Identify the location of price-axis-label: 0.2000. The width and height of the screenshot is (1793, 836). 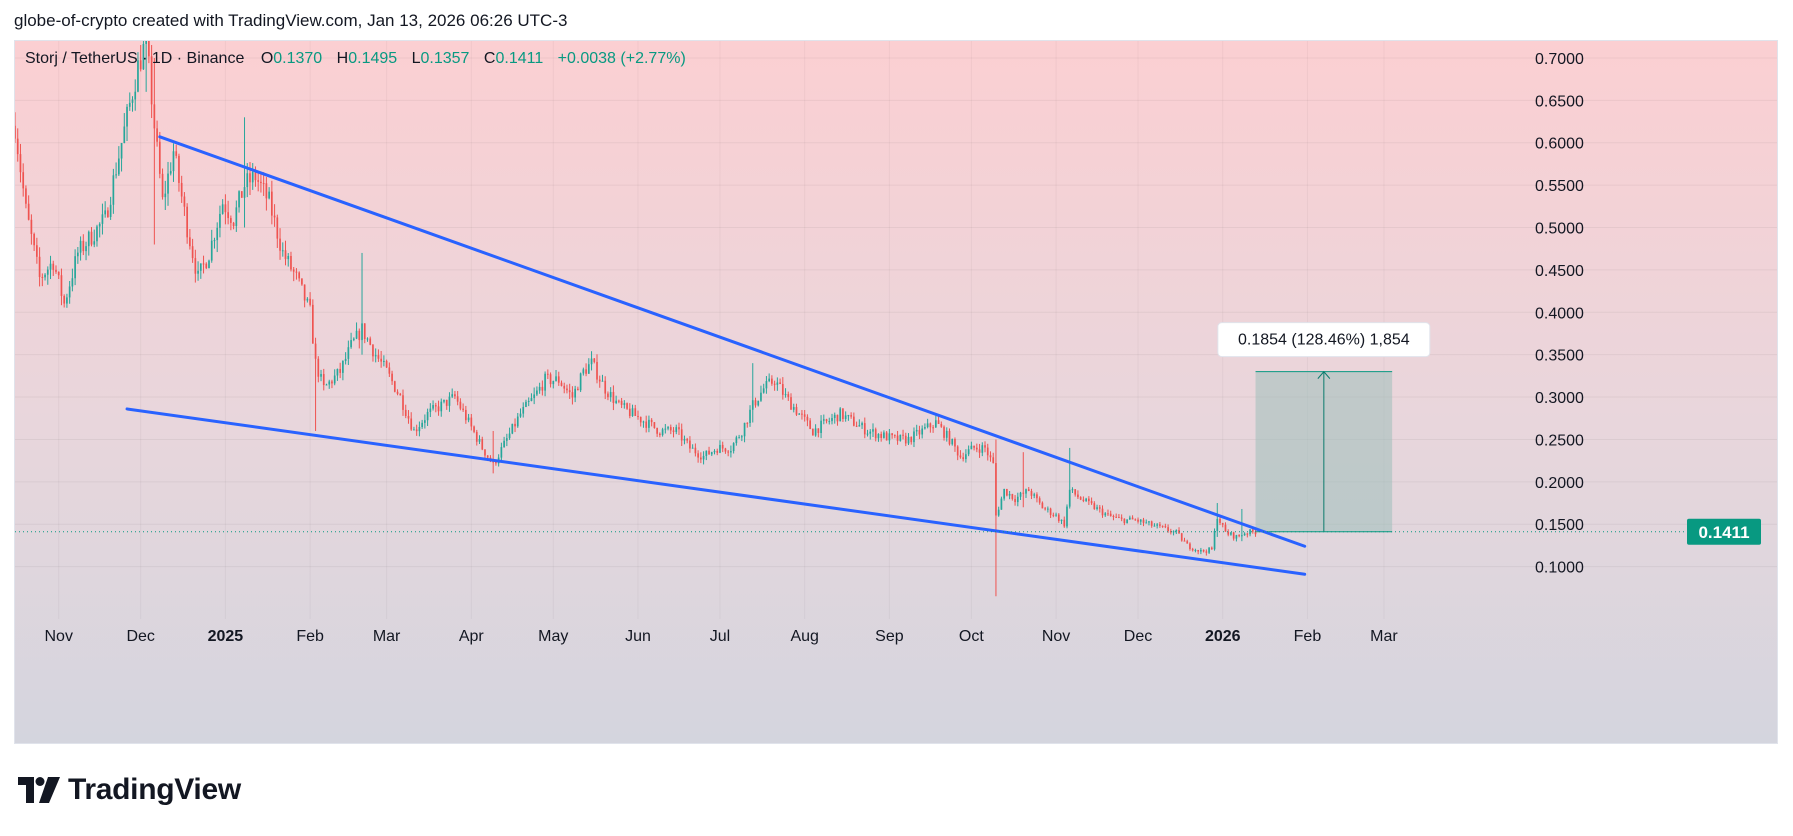
(1559, 483).